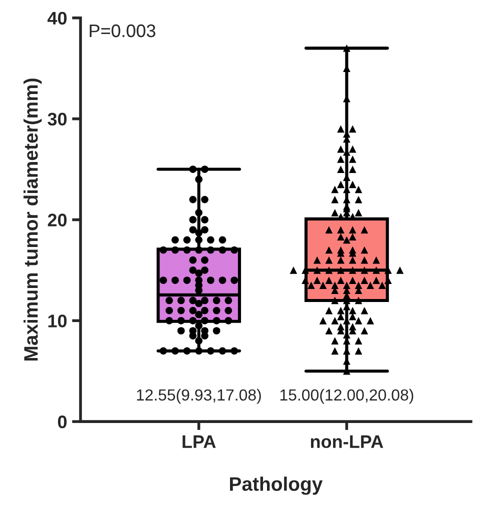  I want to click on y-tick-label: 10, so click(57, 321).